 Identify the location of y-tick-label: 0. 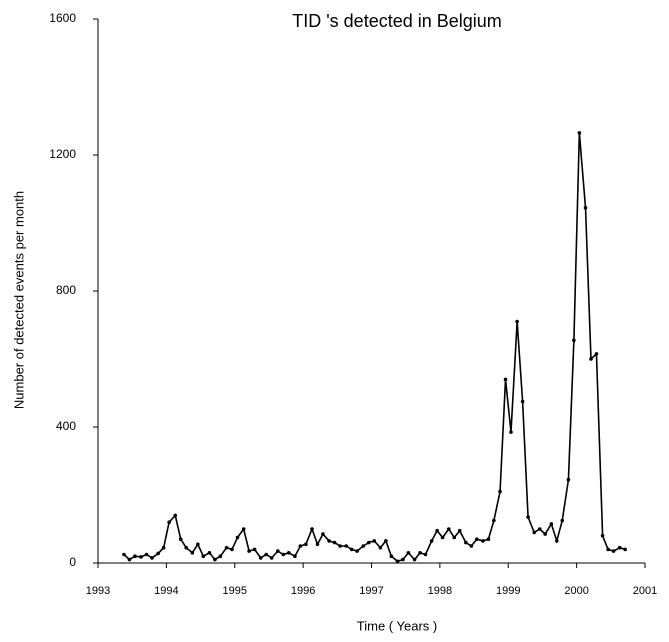
(72, 562).